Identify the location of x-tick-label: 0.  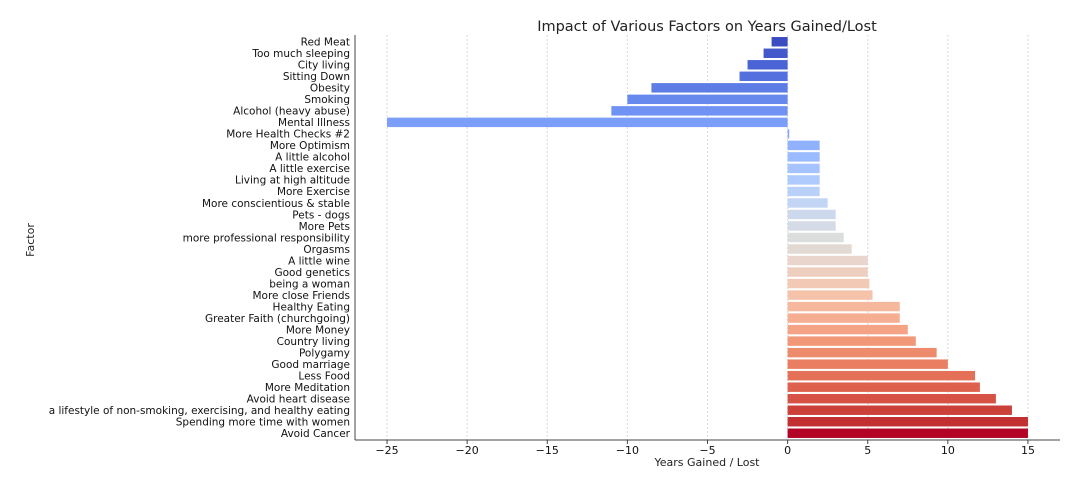
(787, 450).